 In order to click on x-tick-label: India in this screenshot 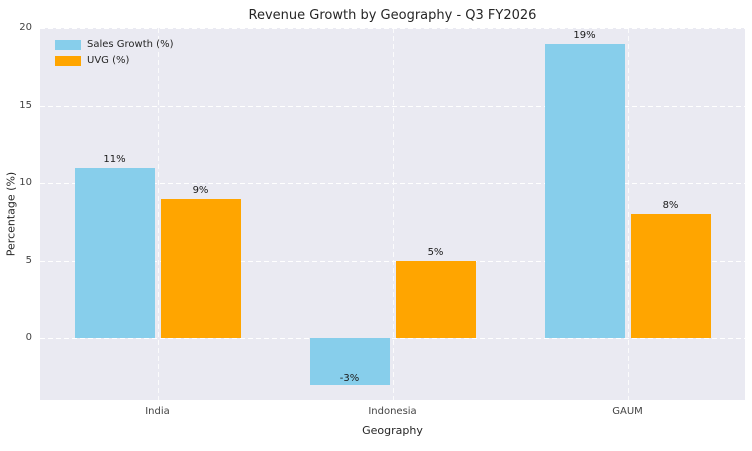, I will do `click(157, 411)`.